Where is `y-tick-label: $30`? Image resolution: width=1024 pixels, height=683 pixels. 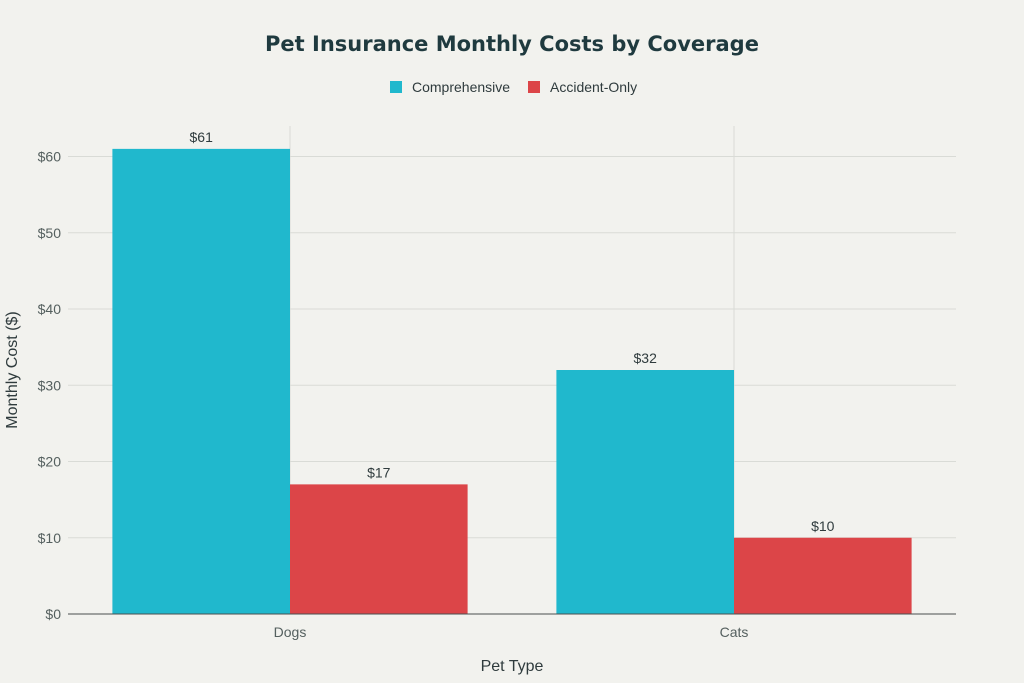
y-tick-label: $30 is located at coordinates (50, 385).